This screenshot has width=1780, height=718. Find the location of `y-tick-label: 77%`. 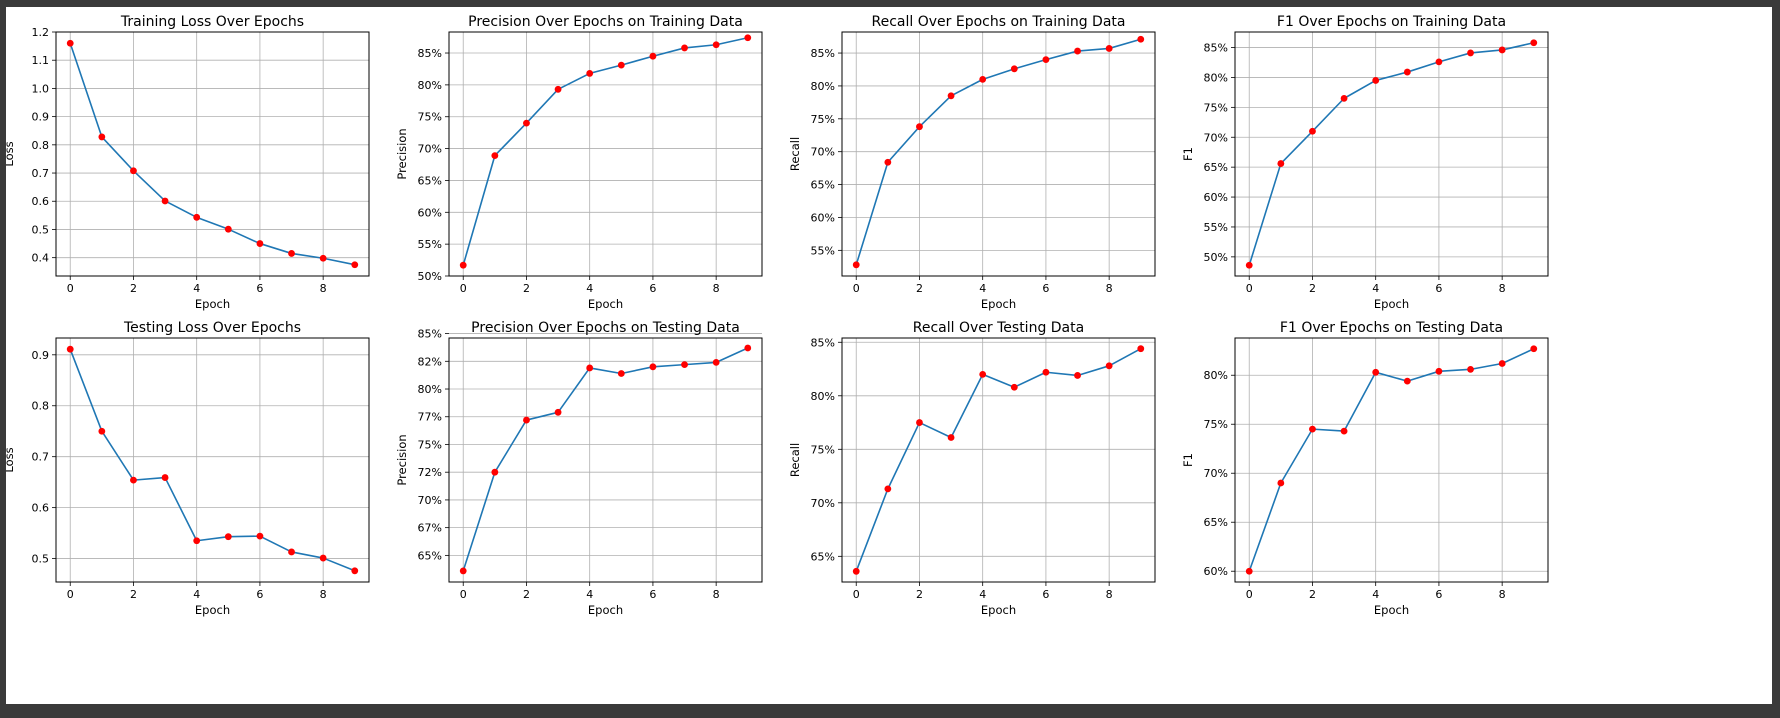

y-tick-label: 77% is located at coordinates (430, 417).